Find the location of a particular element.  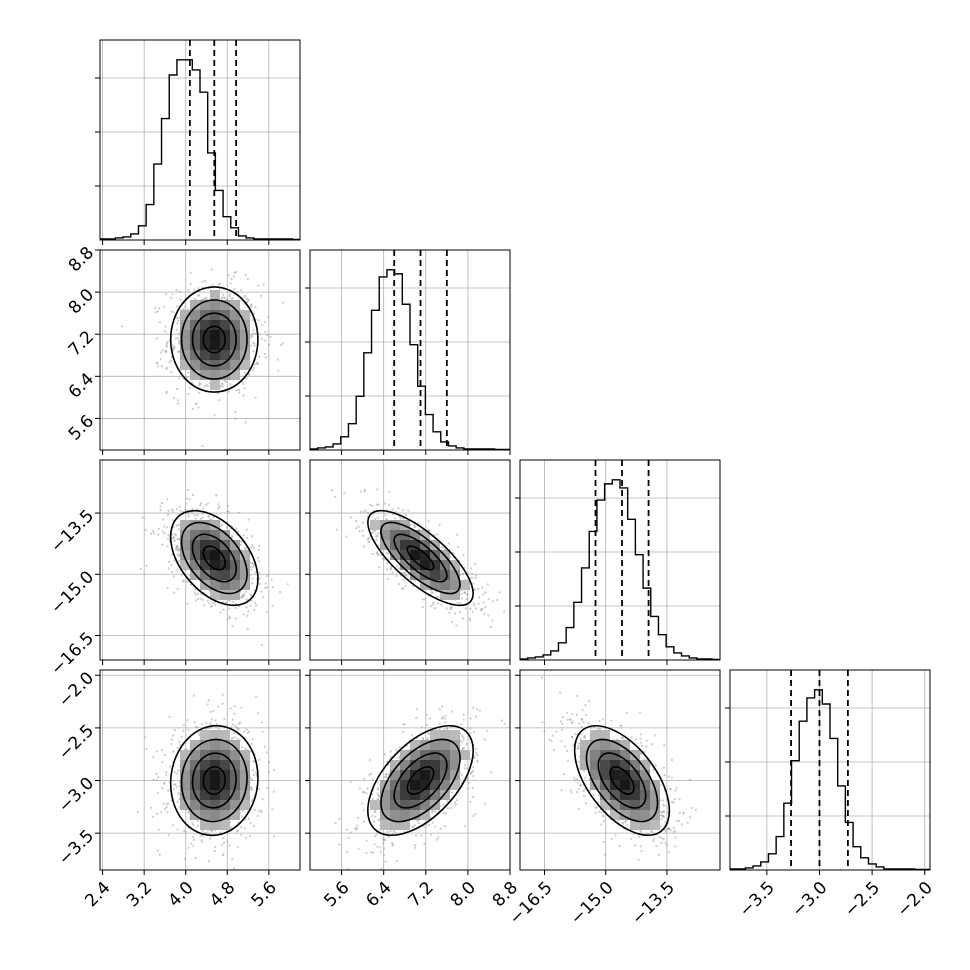

panel-1-0: 5.66.47.28.08.8 is located at coordinates (183, 349).